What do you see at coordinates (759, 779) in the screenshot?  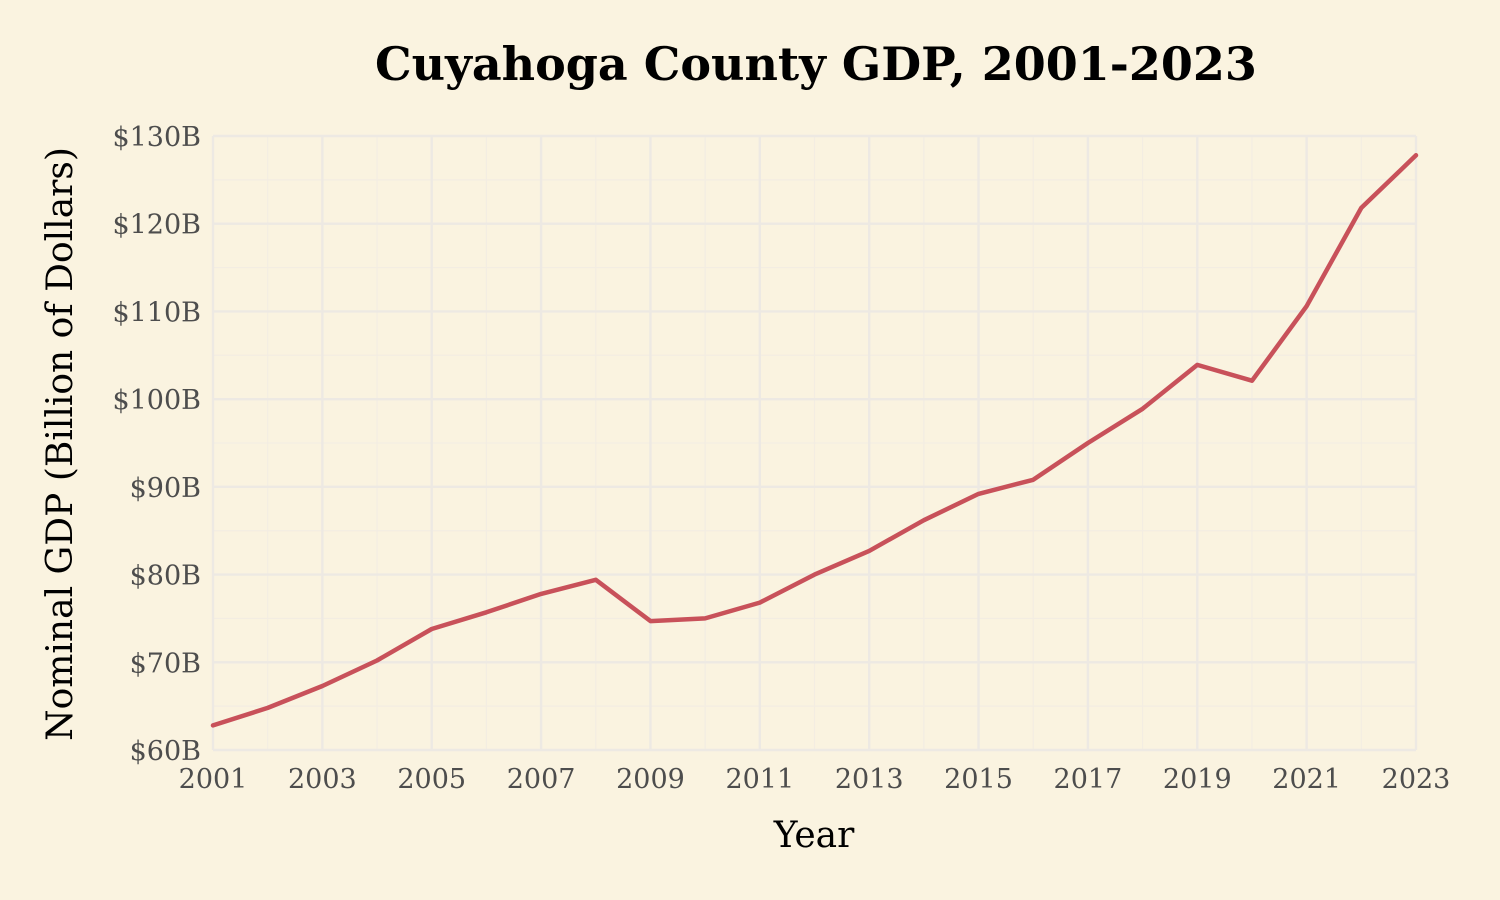 I see `x-tick-label: 2011` at bounding box center [759, 779].